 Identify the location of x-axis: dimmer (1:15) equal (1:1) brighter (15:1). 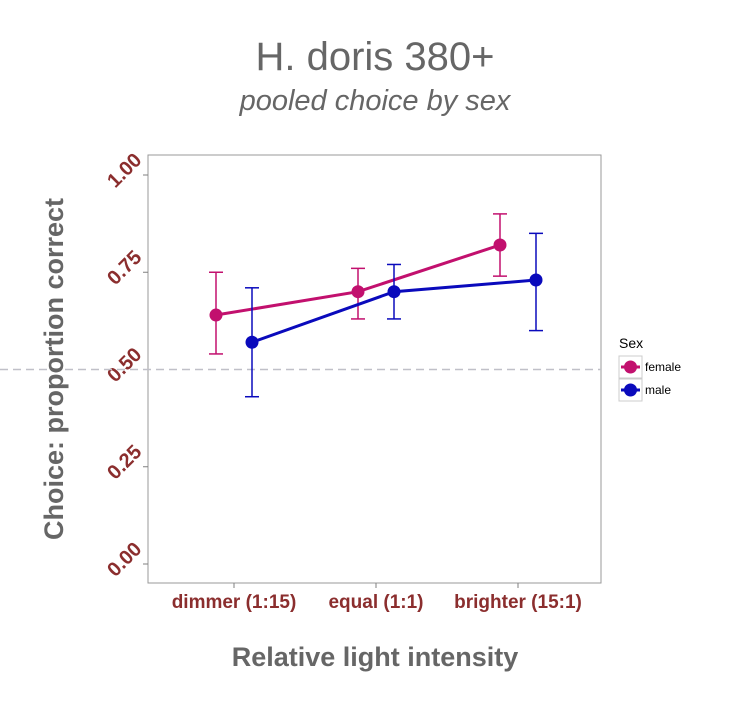
(377, 598).